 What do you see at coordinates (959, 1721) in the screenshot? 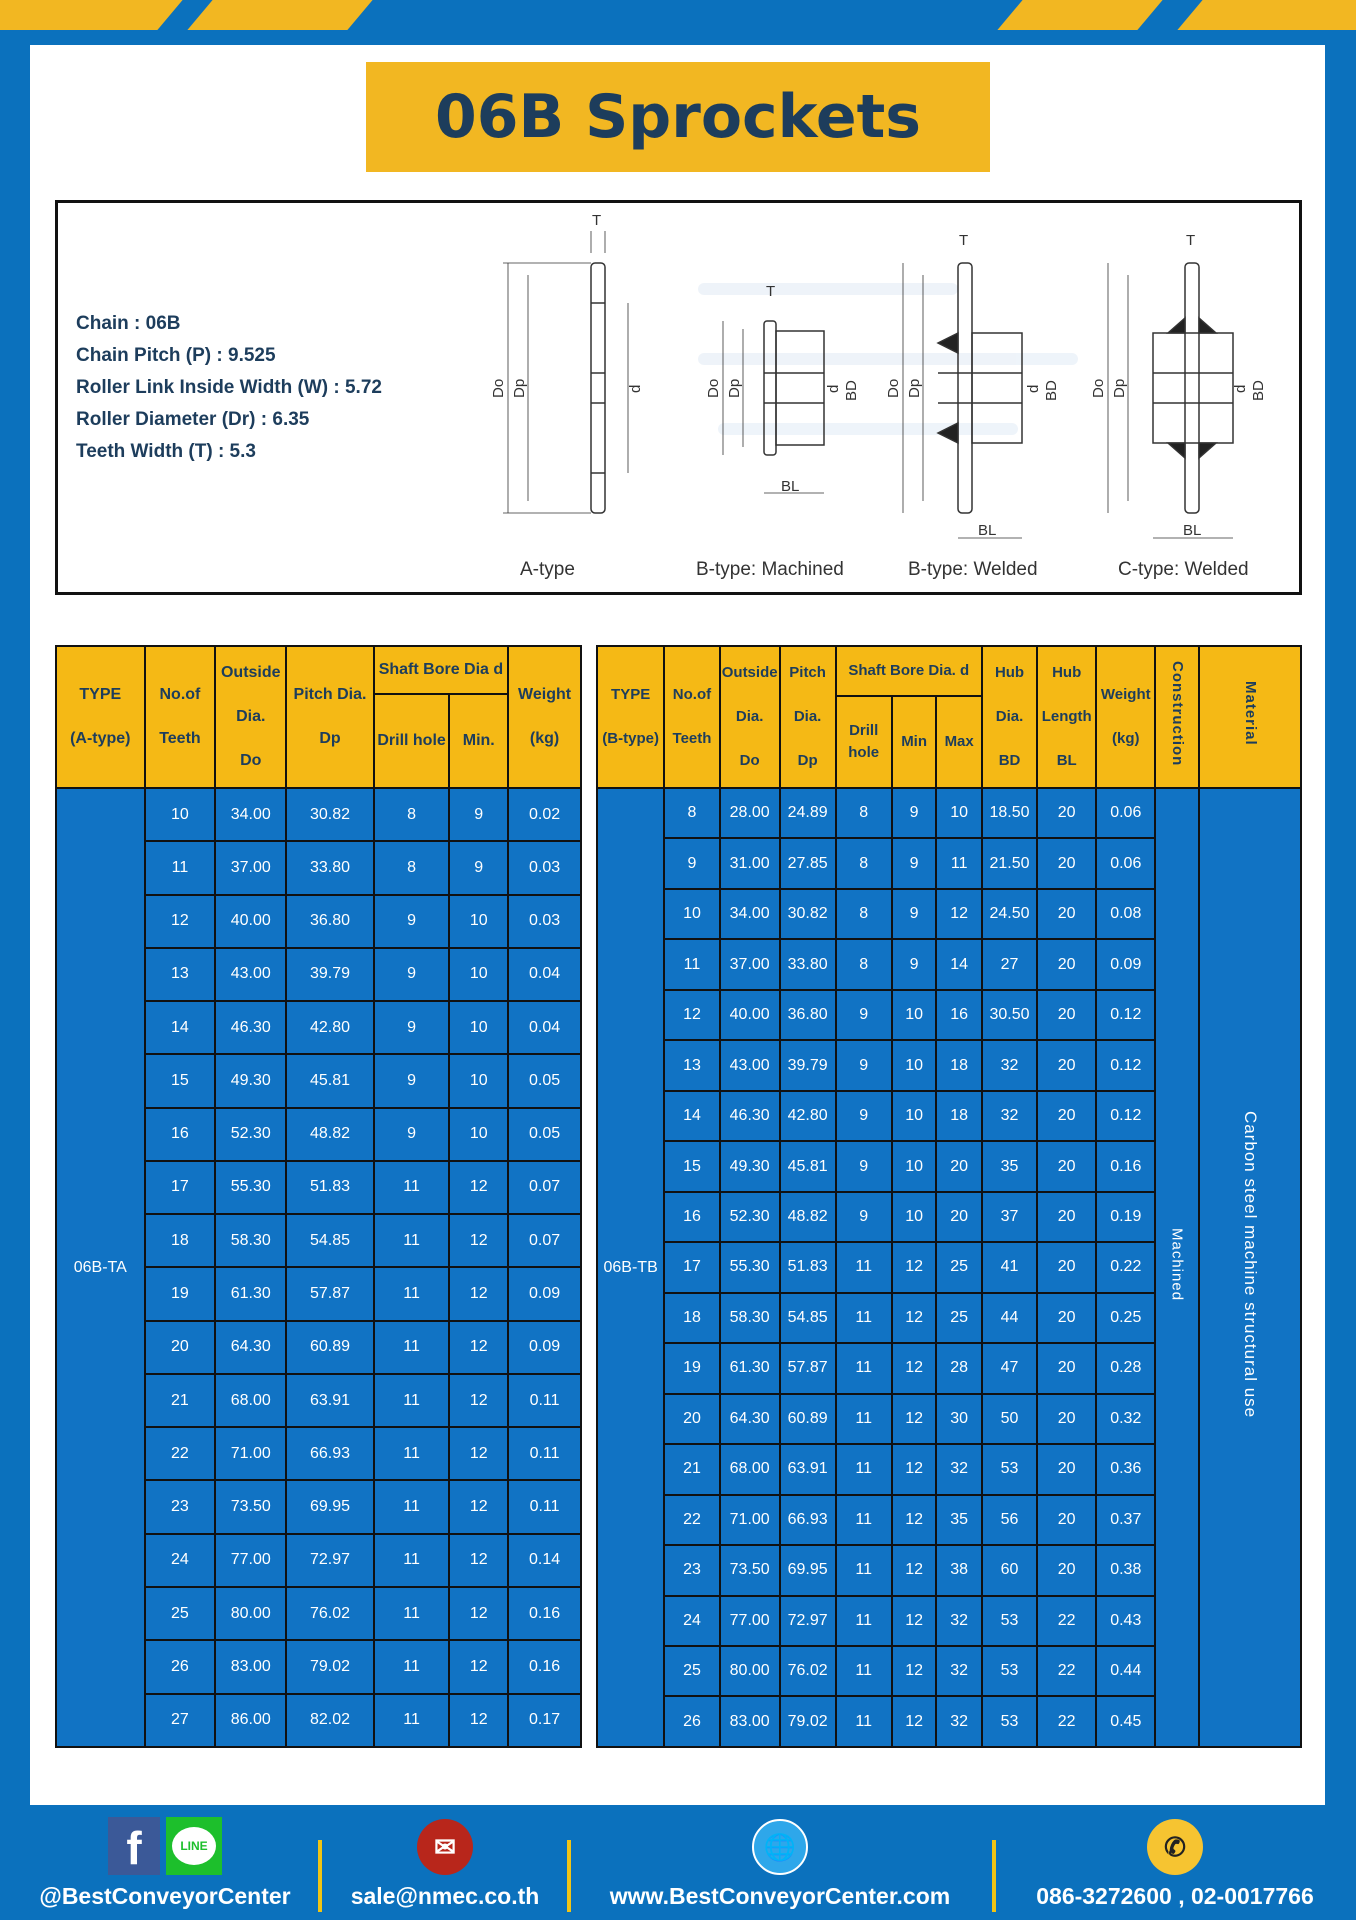
I see `max-bore-cell: 32` at bounding box center [959, 1721].